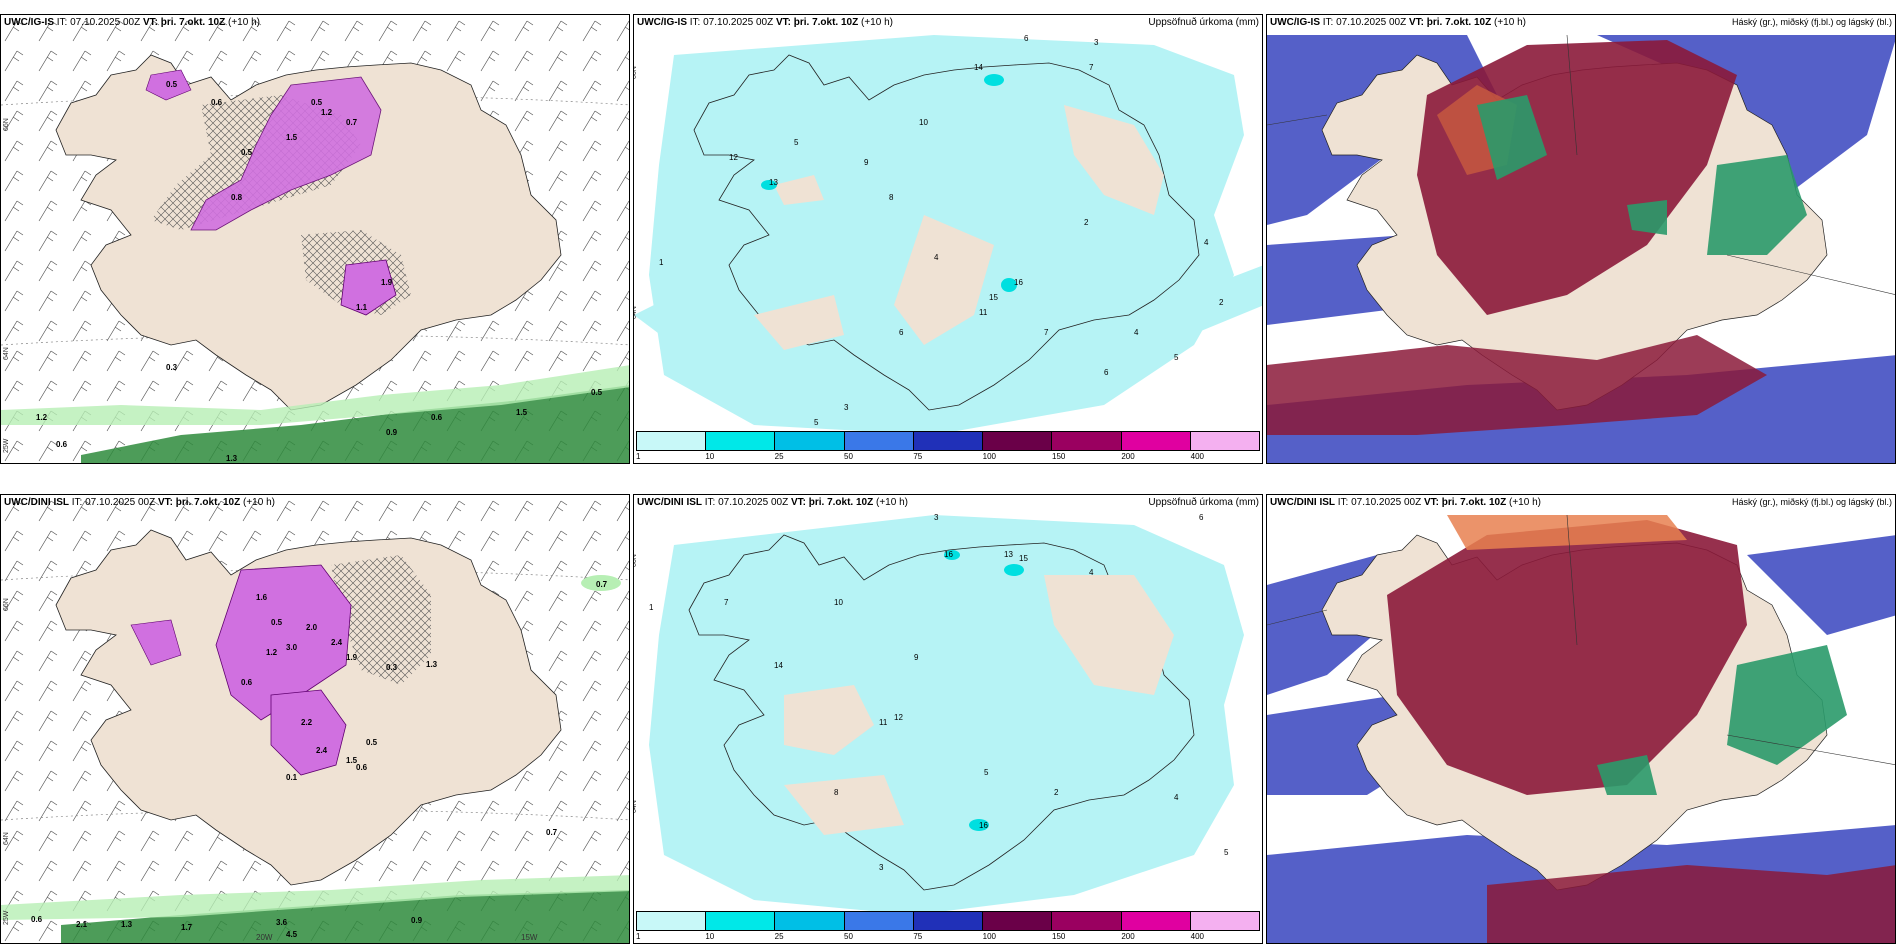 The image size is (1900, 950). Describe the element at coordinates (392, 432) in the screenshot. I see `value-label: 0.9` at that location.